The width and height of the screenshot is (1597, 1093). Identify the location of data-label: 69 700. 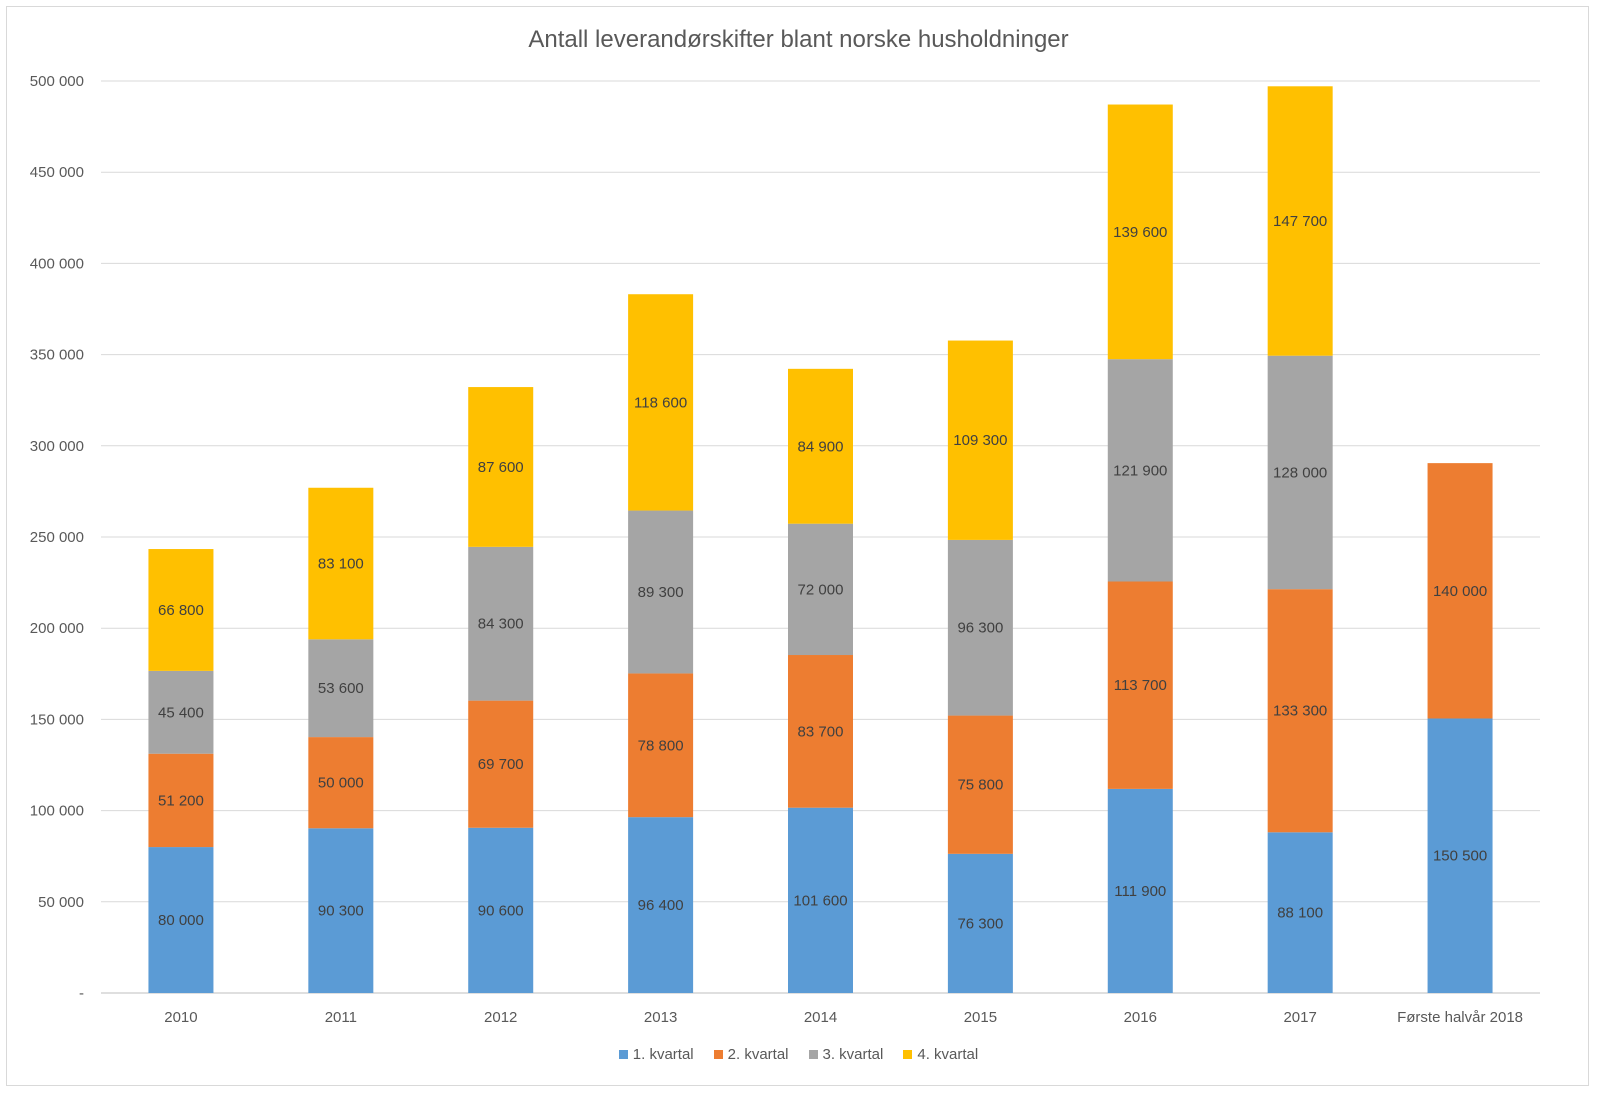
(501, 764).